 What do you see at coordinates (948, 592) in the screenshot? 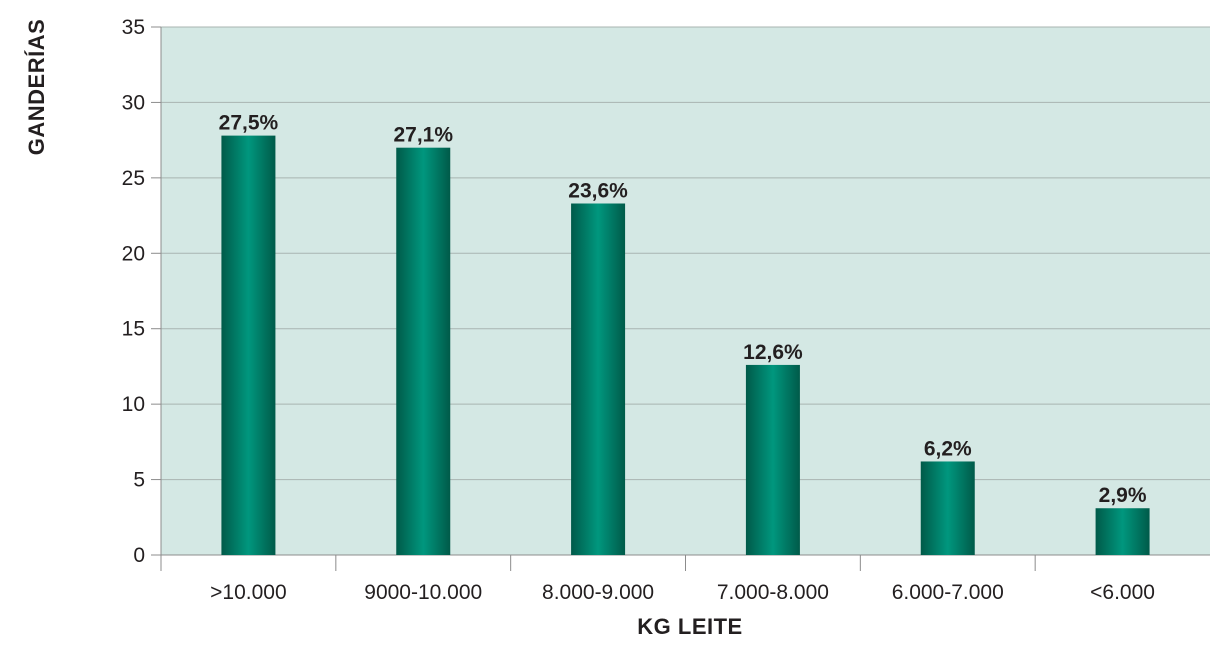
I see `x-tick-label: 6.000-7.000` at bounding box center [948, 592].